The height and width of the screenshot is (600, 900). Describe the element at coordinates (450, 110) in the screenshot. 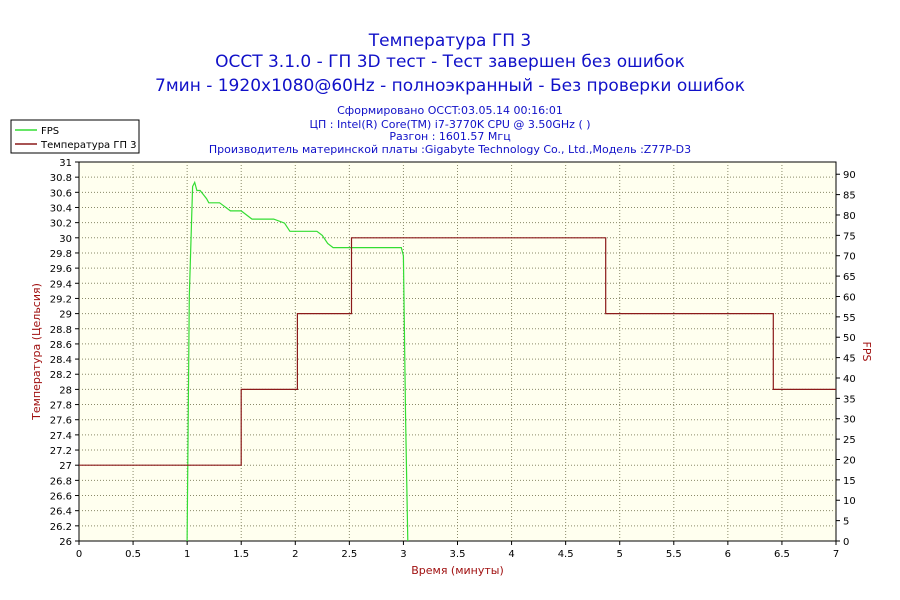

I see `info-line: Сформировано OCCT:03.05.14 00:16:01` at that location.